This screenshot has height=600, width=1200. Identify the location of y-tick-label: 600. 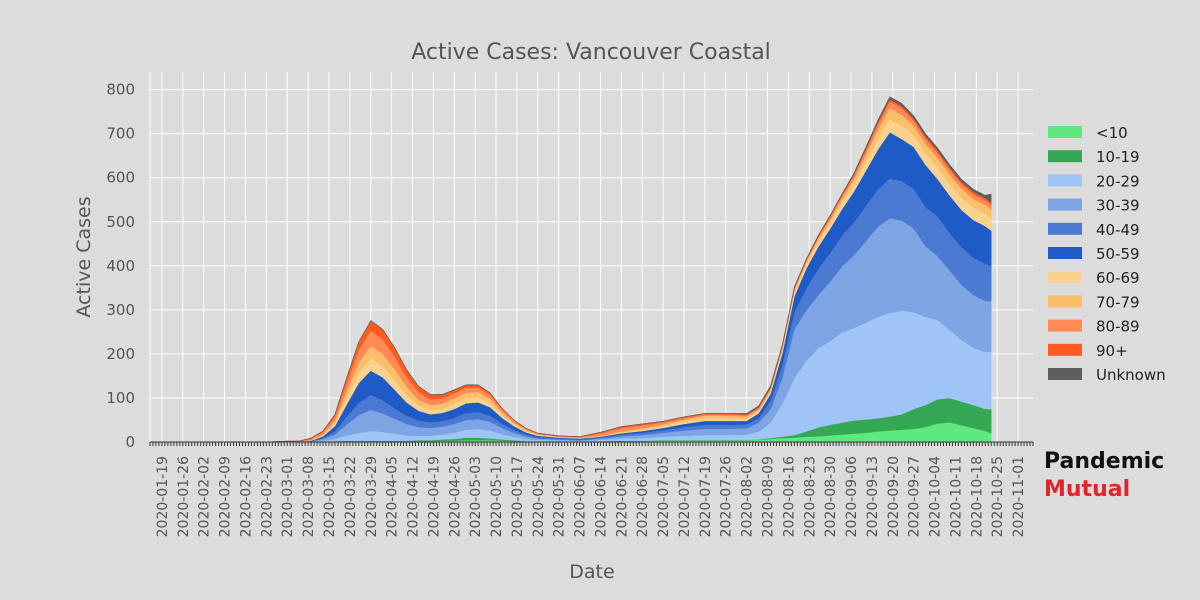
(120, 178).